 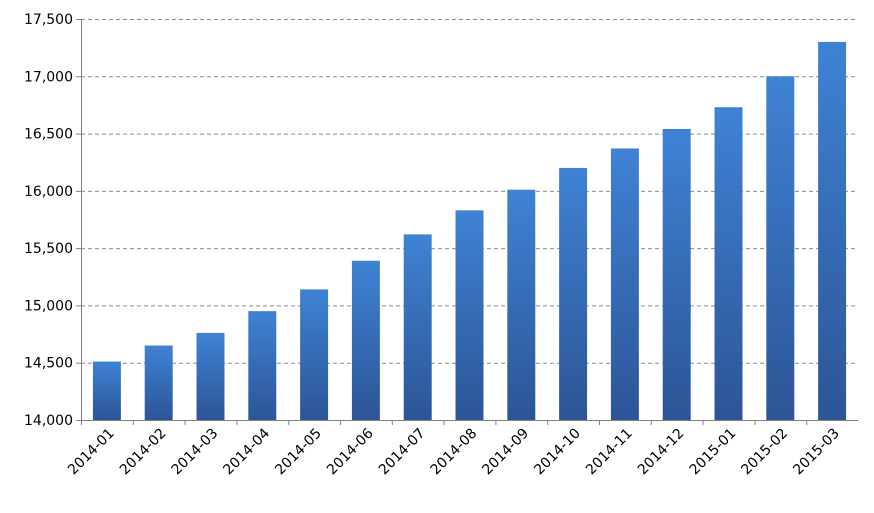 What do you see at coordinates (298, 452) in the screenshot?
I see `x-tick-label: 2014-05` at bounding box center [298, 452].